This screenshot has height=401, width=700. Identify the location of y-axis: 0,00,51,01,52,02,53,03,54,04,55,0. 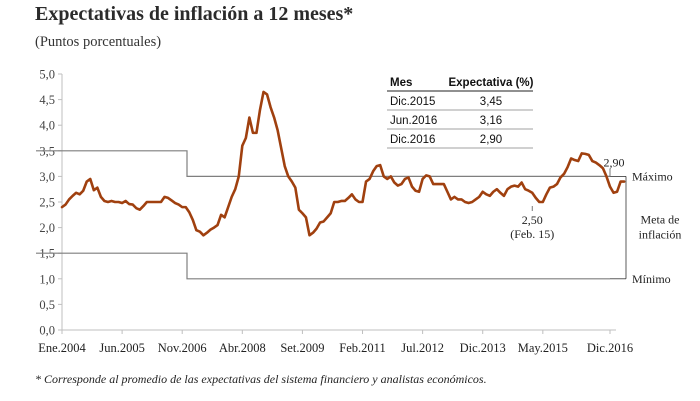
(51, 203).